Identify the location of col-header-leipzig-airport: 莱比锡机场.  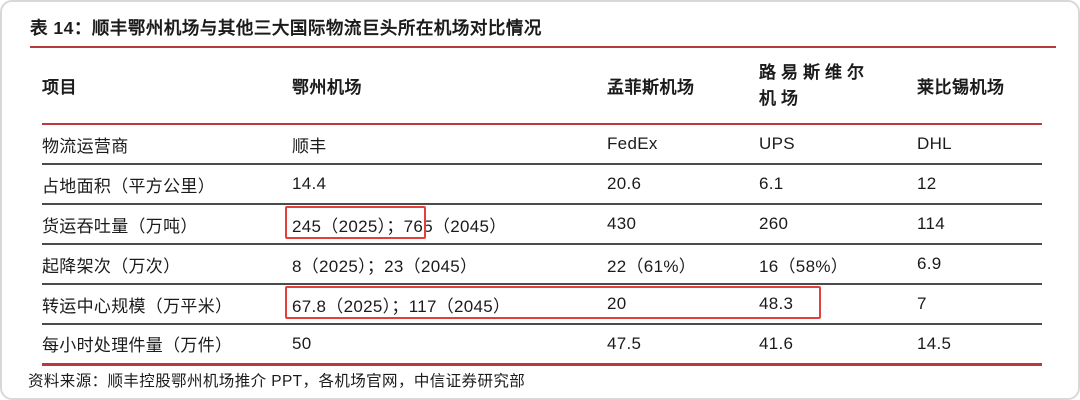
(961, 87).